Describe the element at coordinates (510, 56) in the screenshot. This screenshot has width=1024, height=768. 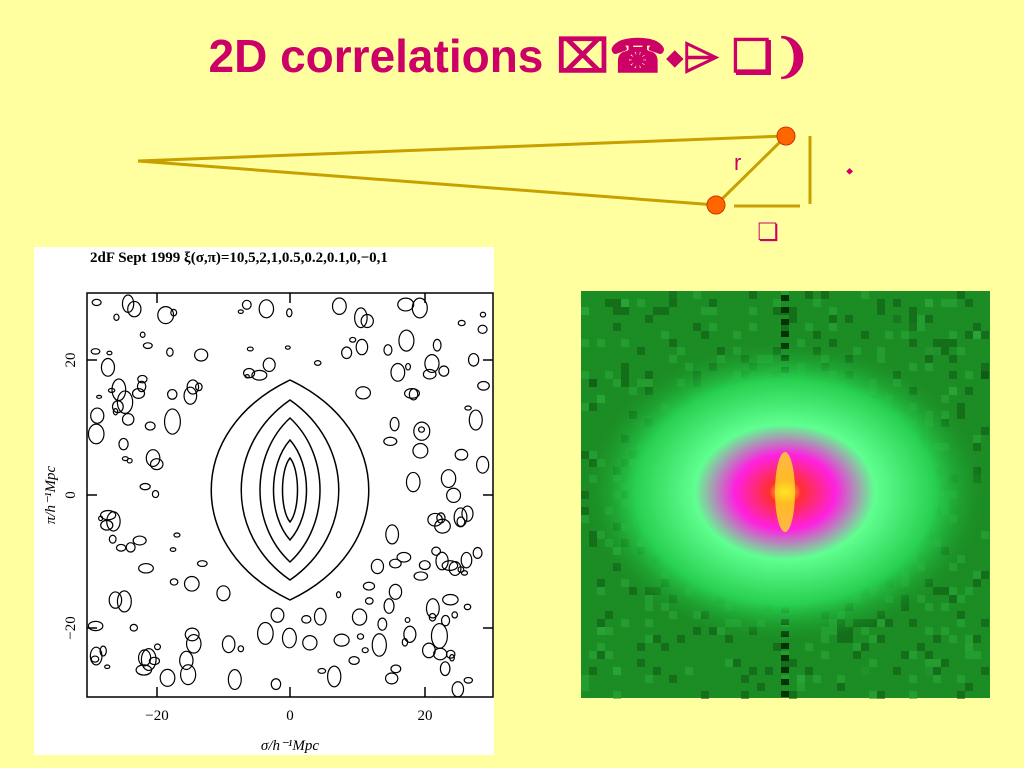
I see `title: 2D correlations ⌧☎⬩⌲ ❏❩` at that location.